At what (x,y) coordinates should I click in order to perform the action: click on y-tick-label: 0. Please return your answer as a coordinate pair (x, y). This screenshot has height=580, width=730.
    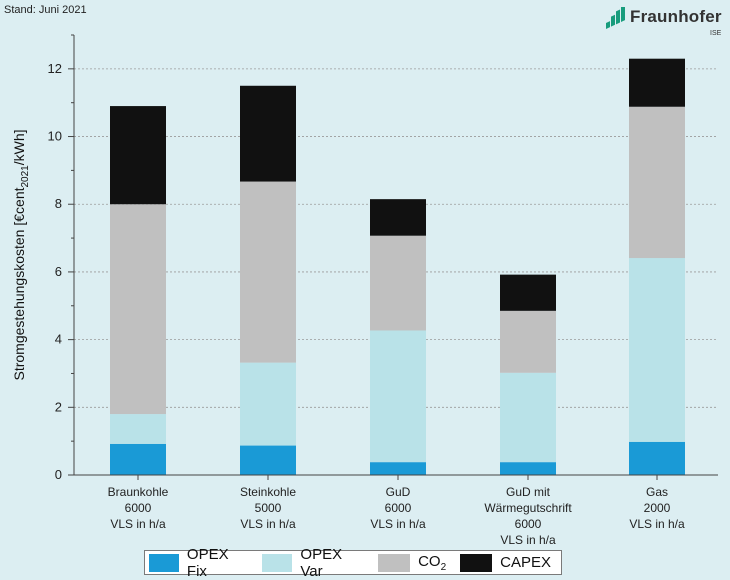
    Looking at the image, I should click on (58, 474).